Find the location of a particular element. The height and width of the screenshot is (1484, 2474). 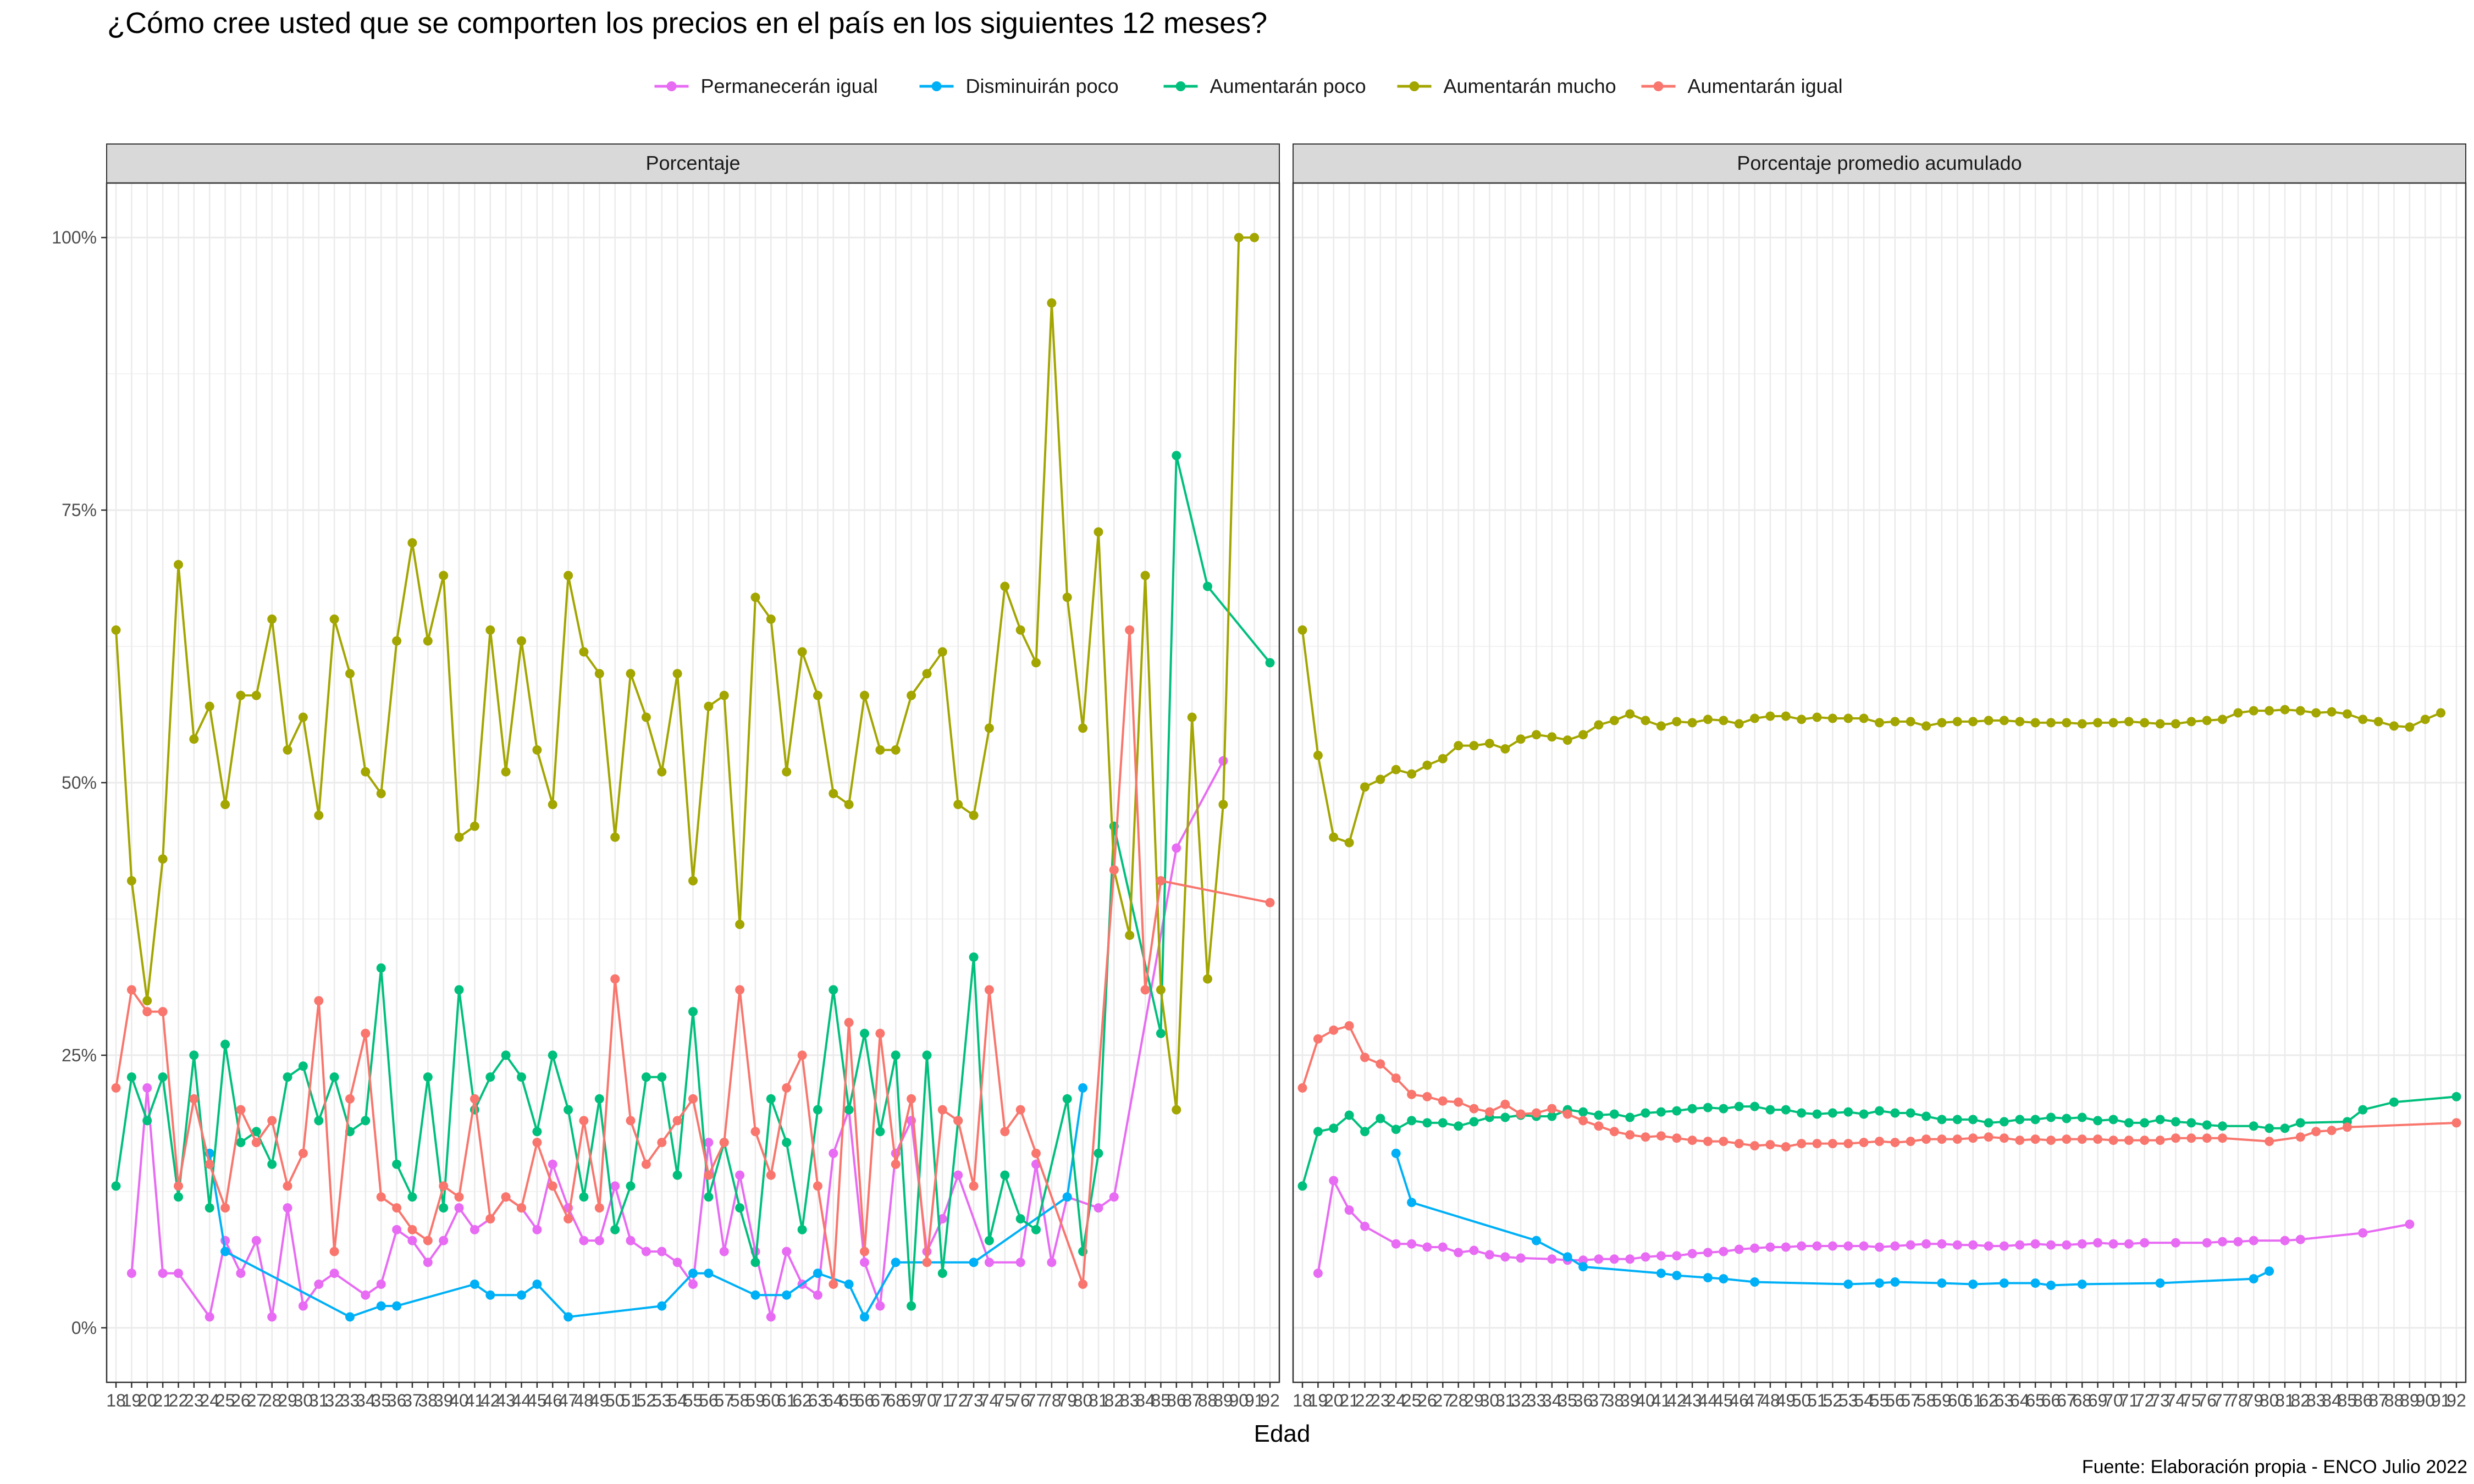

legend-key-point is located at coordinates (672, 86).